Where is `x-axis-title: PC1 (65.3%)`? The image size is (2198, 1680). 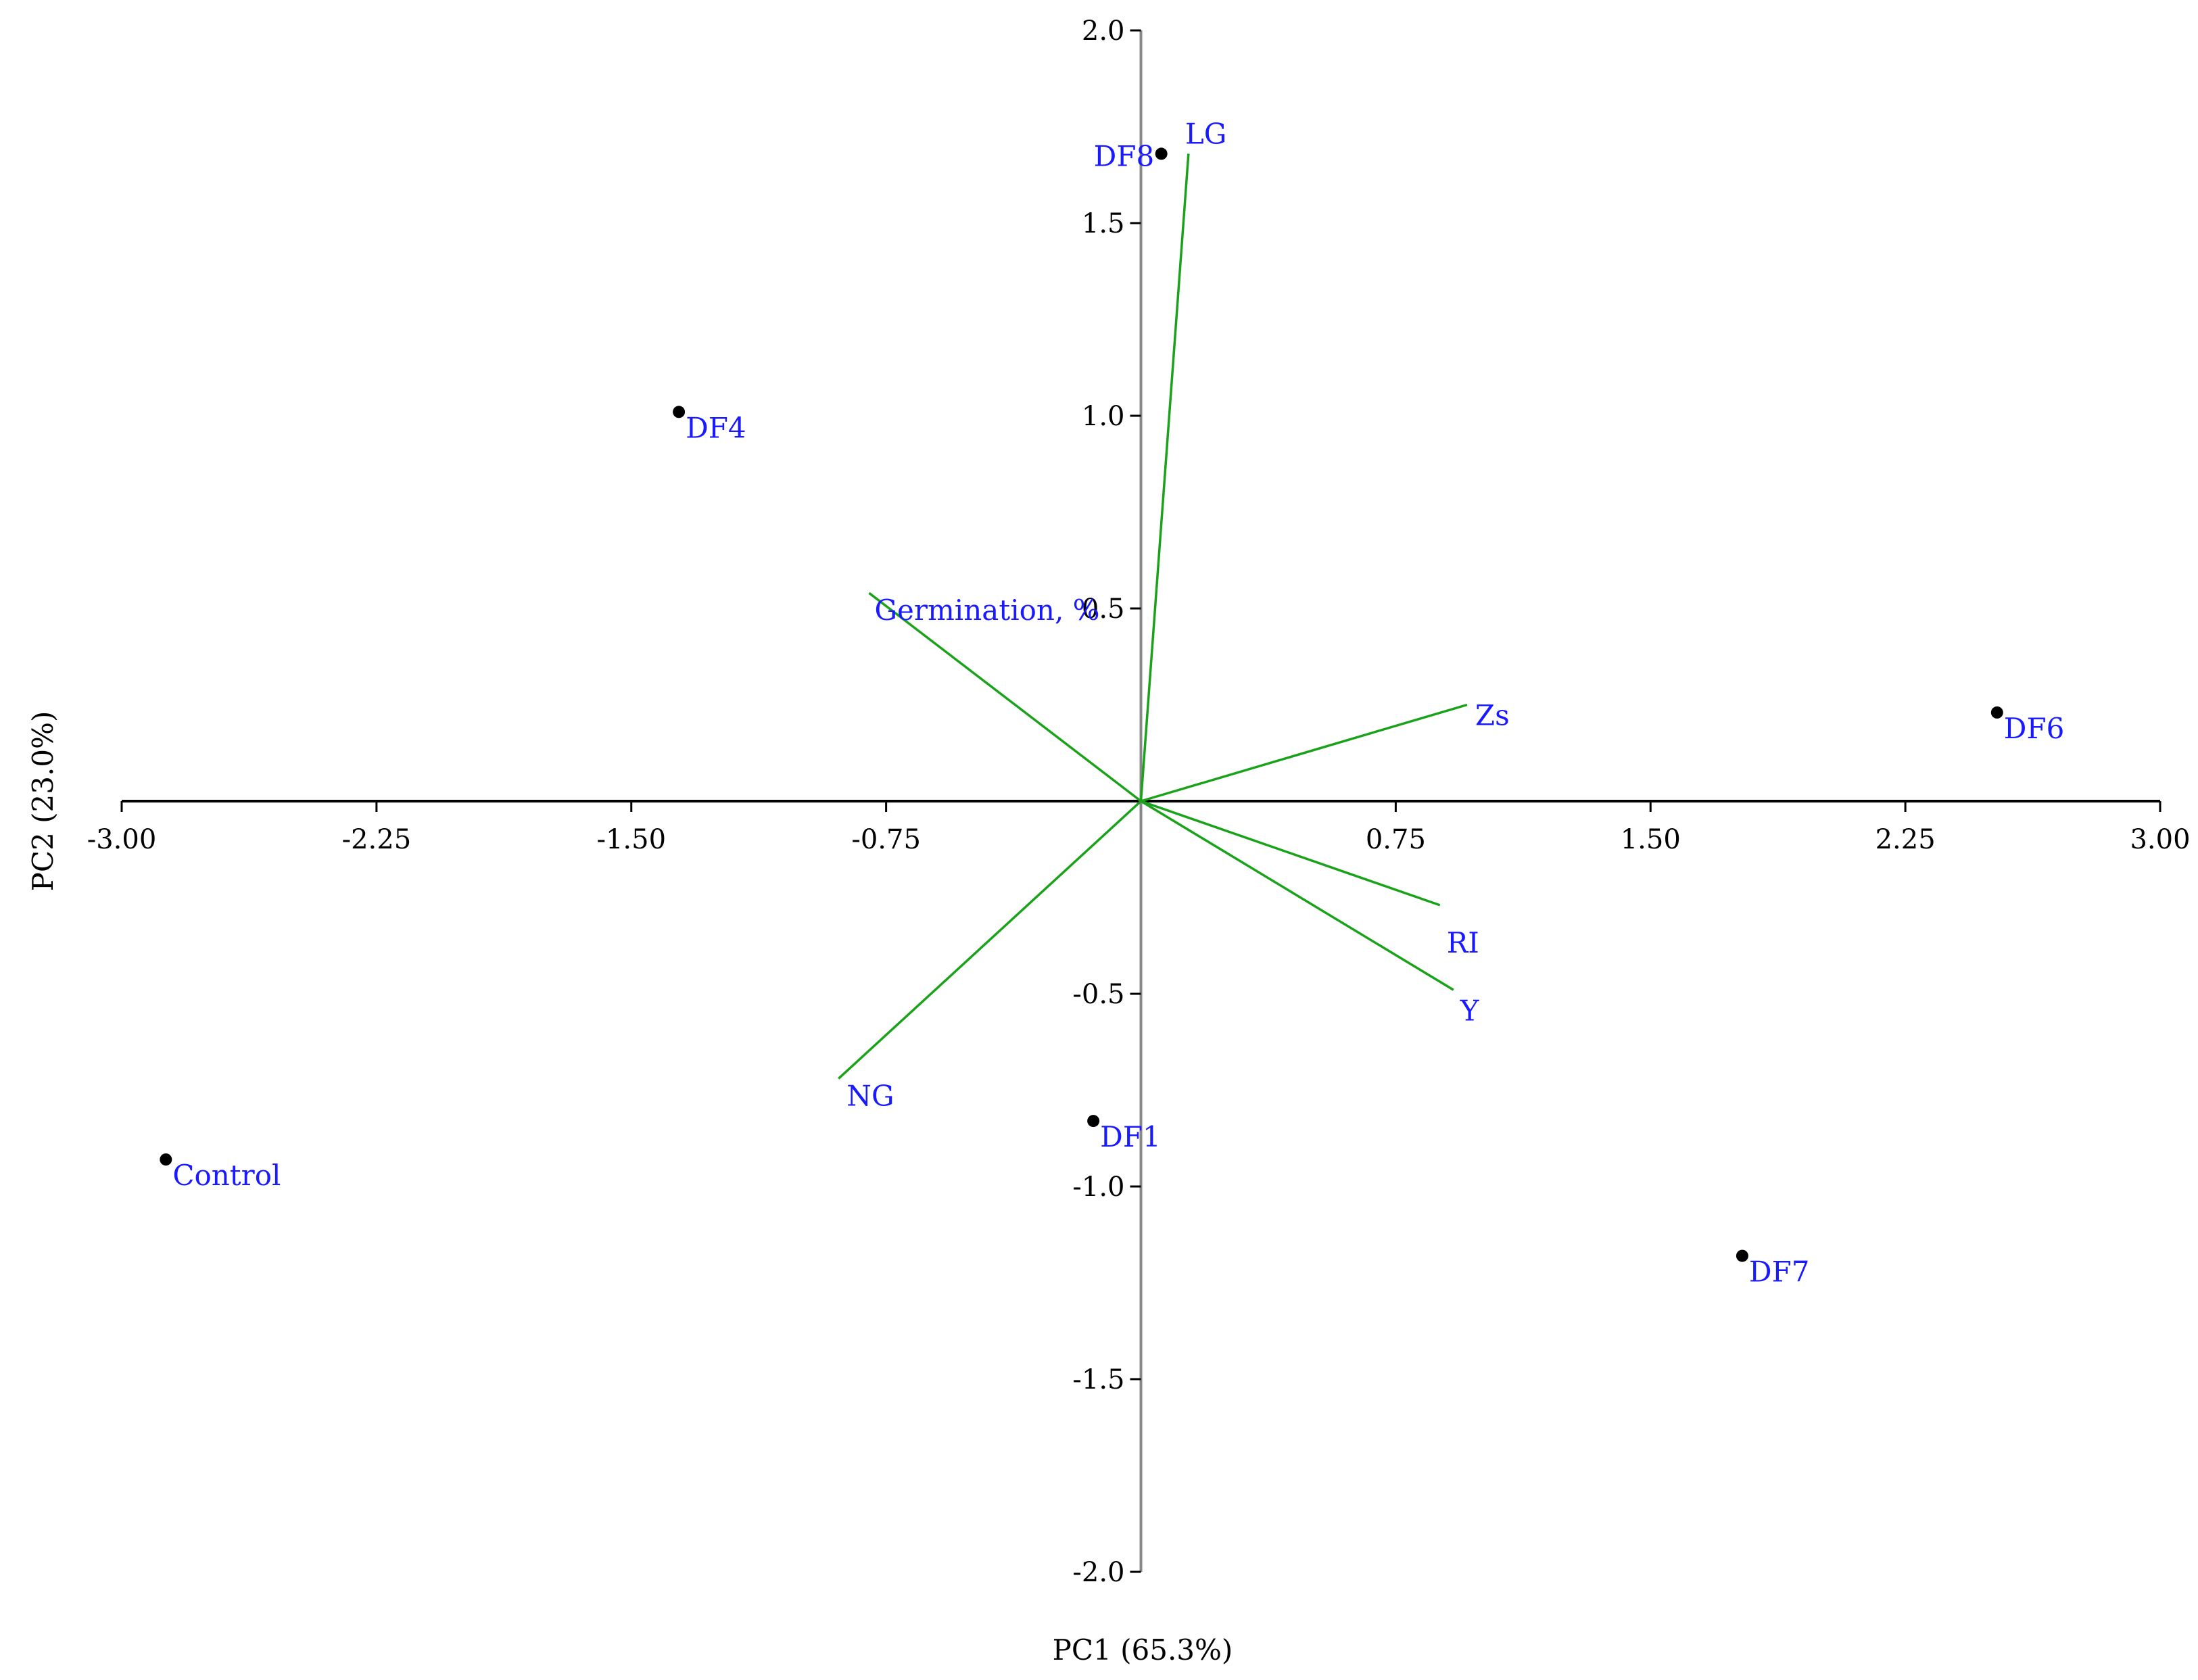 x-axis-title: PC1 (65.3%) is located at coordinates (1143, 1650).